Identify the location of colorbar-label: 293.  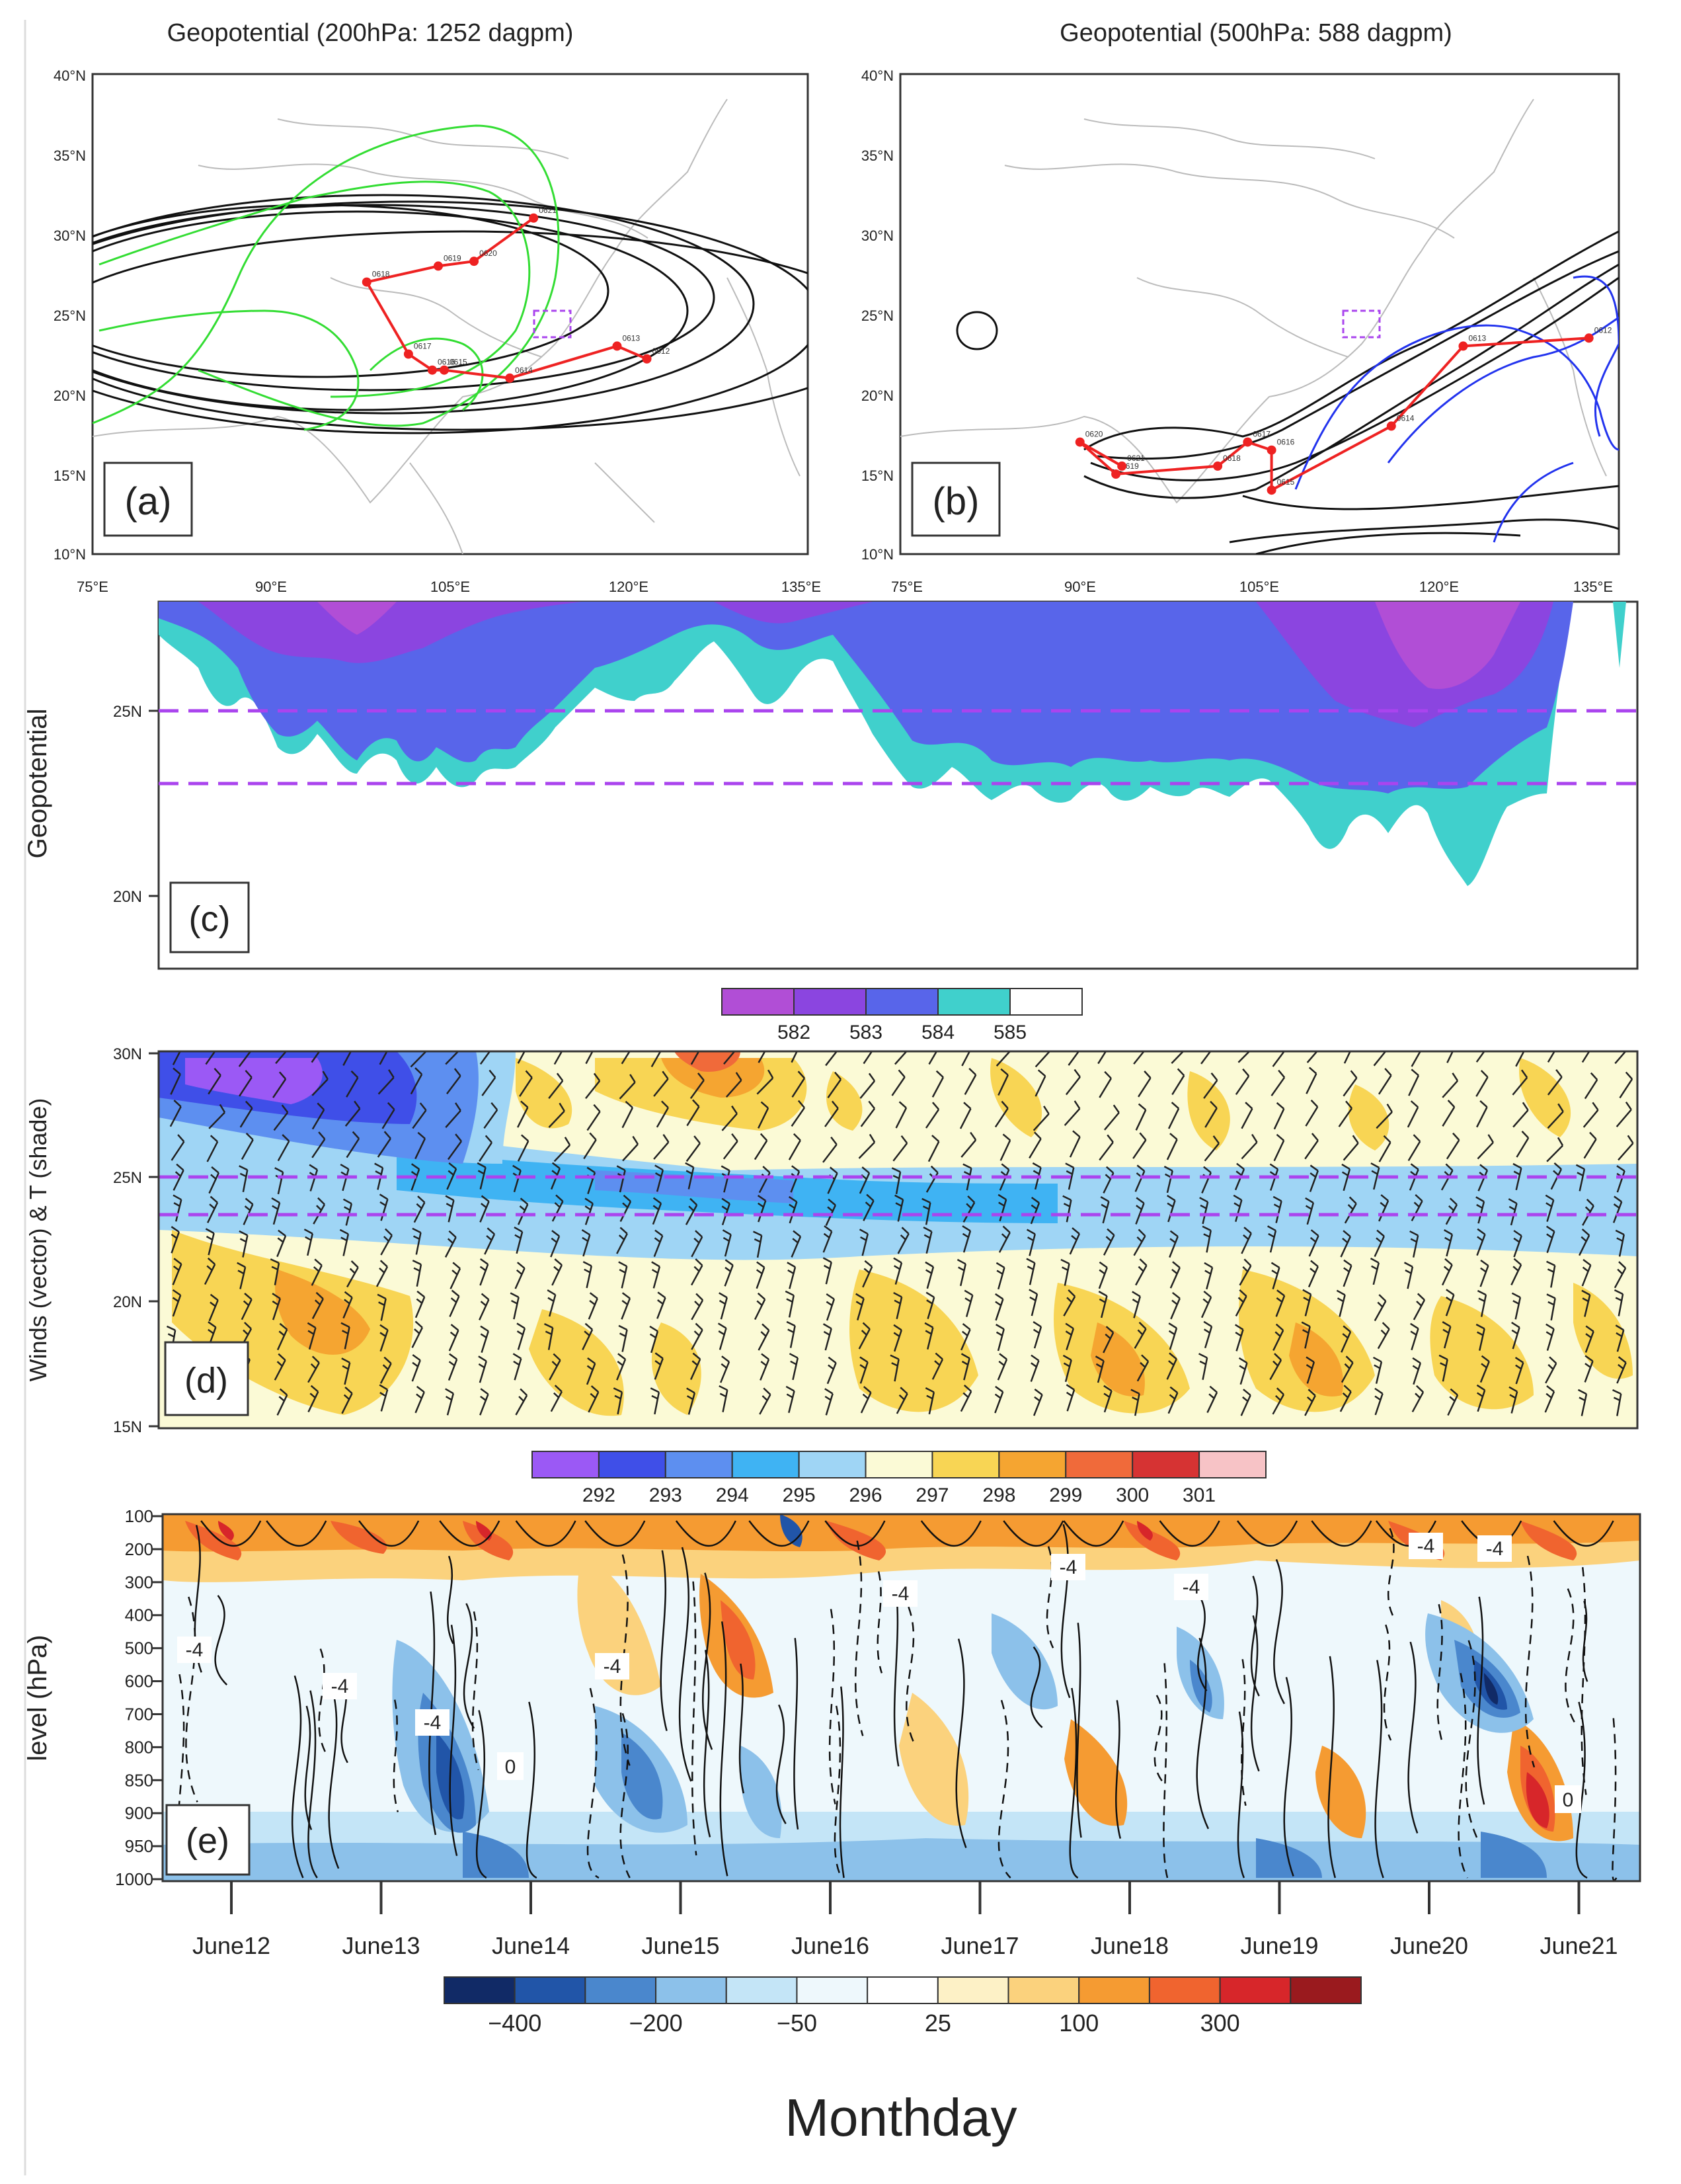
(665, 1495).